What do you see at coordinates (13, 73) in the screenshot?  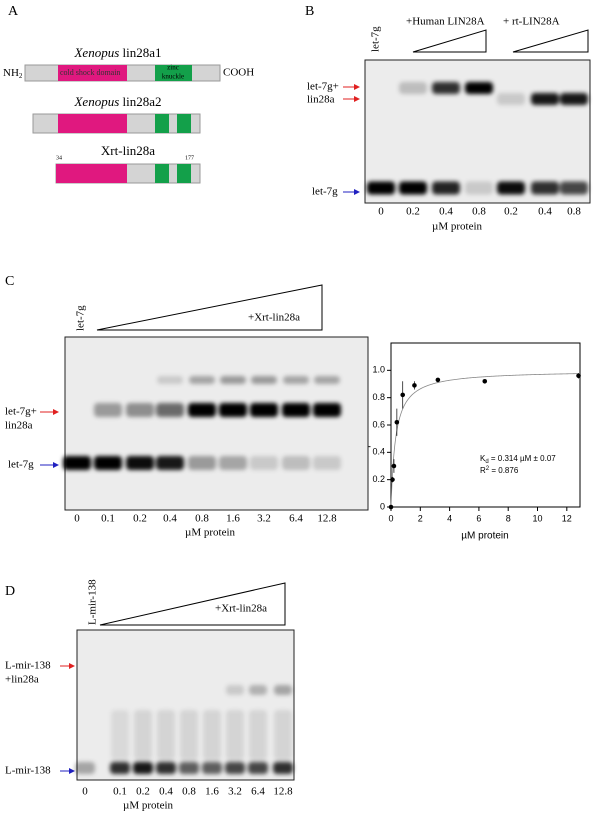 I see `nterm: NH2` at bounding box center [13, 73].